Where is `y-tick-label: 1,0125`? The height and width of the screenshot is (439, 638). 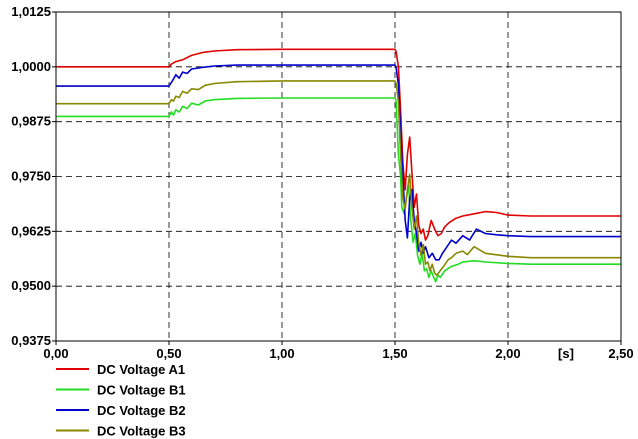 y-tick-label: 1,0125 is located at coordinates (31, 11).